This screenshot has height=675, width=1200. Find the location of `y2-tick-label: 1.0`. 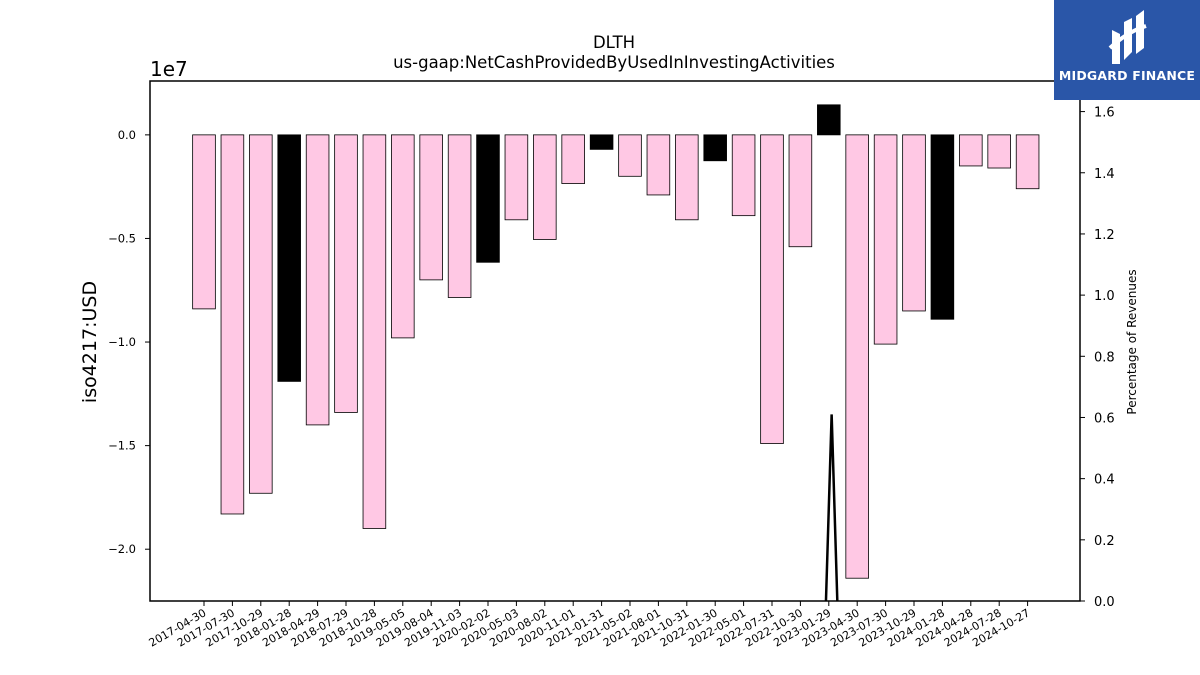

y2-tick-label: 1.0 is located at coordinates (1104, 296).